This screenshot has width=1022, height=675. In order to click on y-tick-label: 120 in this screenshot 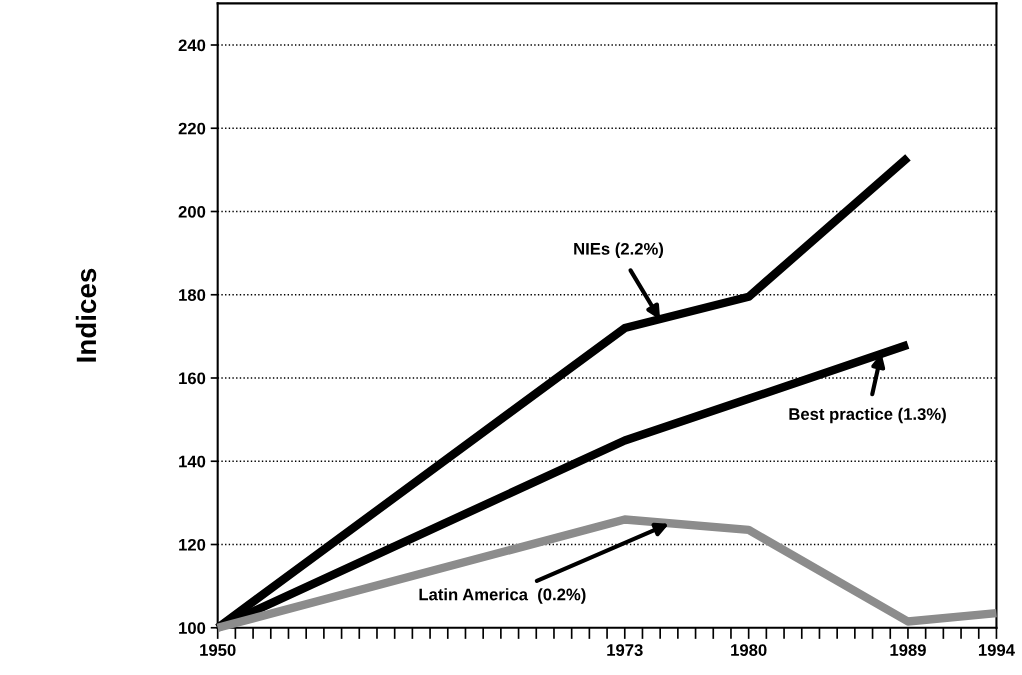, I will do `click(192, 544)`.